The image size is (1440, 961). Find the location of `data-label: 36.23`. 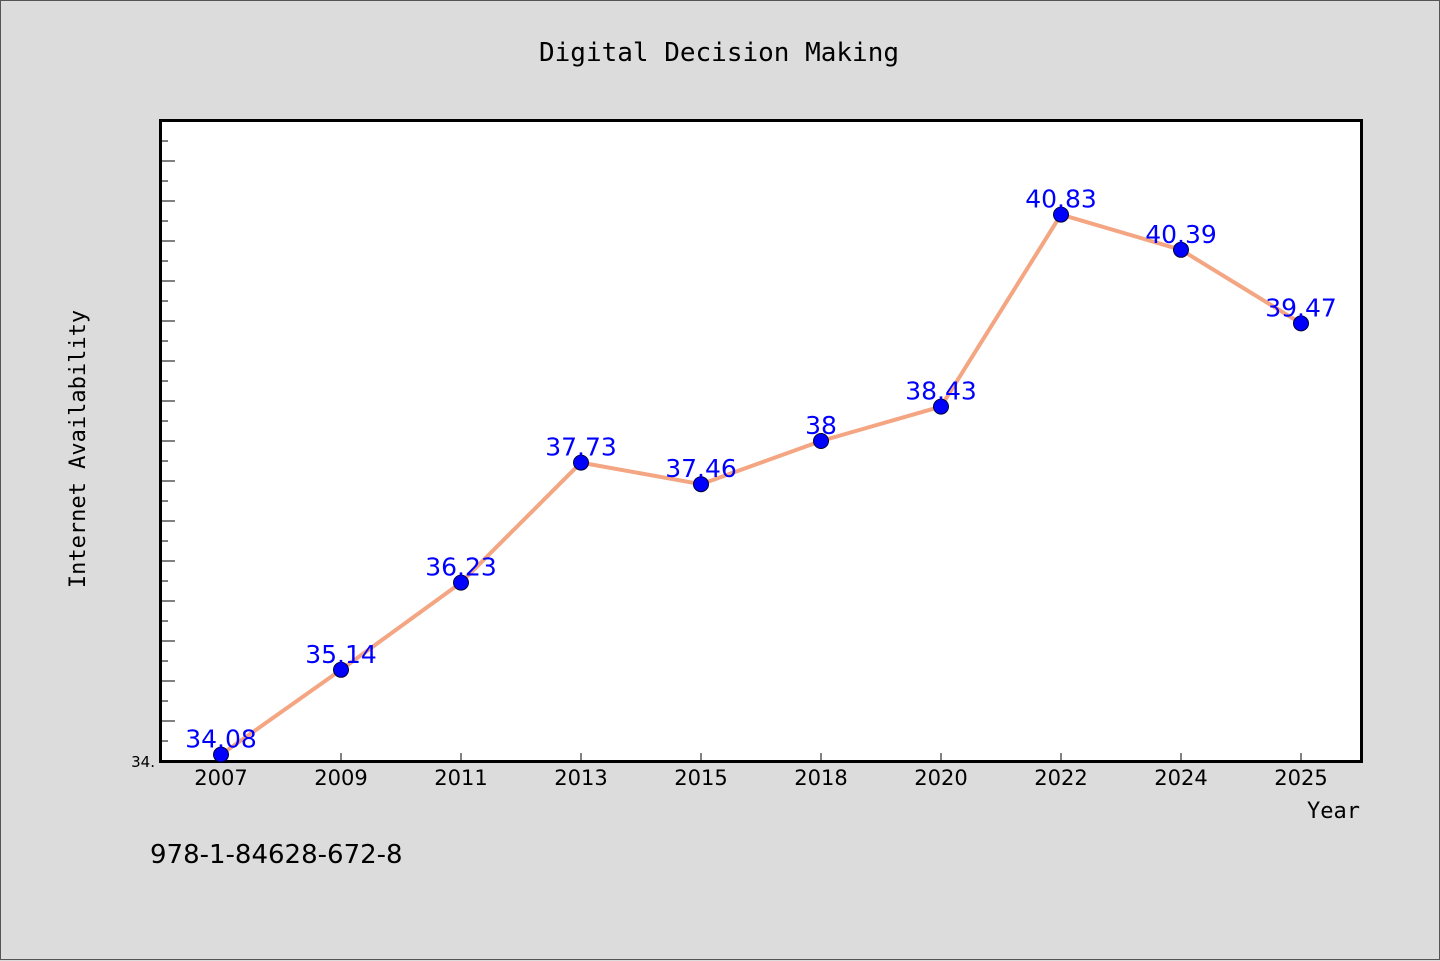

data-label: 36.23 is located at coordinates (461, 567).